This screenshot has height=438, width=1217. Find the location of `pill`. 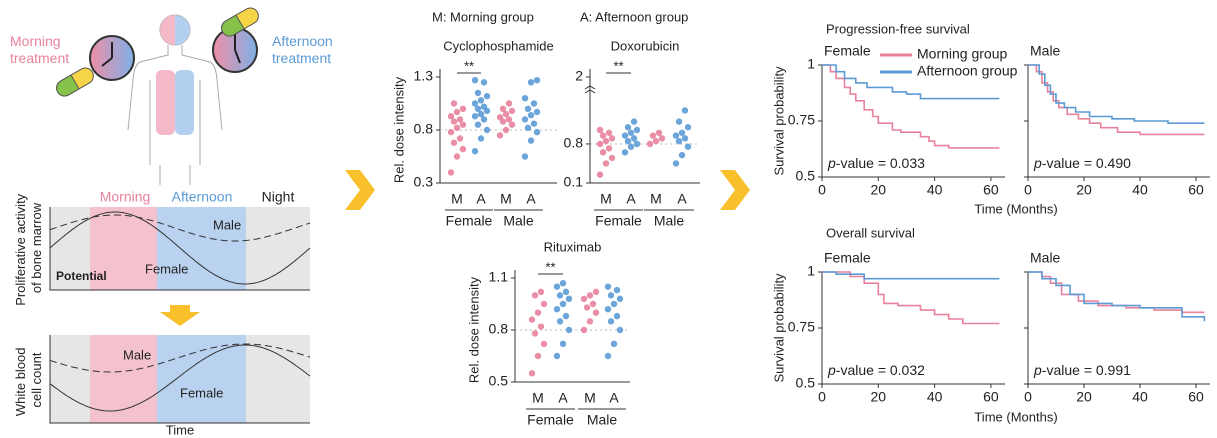

pill is located at coordinates (240, 22).